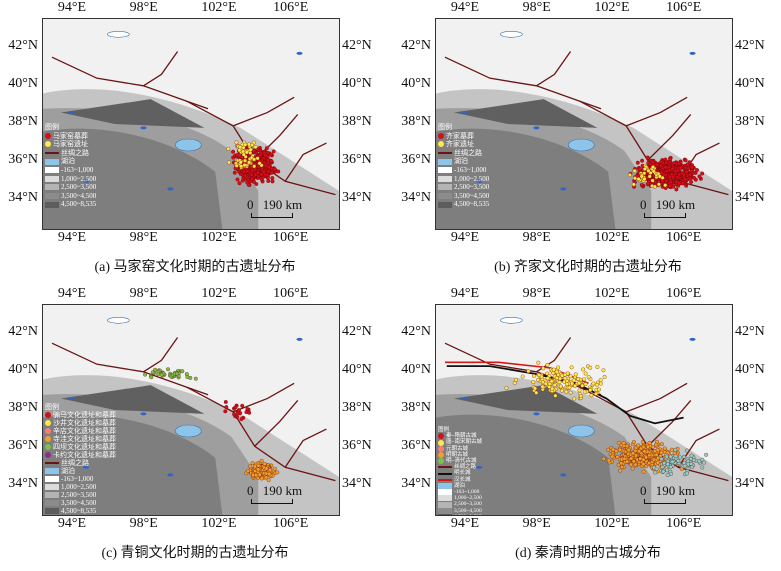 This screenshot has width=781, height=571. I want to click on legend-item: 4,500~8,535, so click(80, 511).